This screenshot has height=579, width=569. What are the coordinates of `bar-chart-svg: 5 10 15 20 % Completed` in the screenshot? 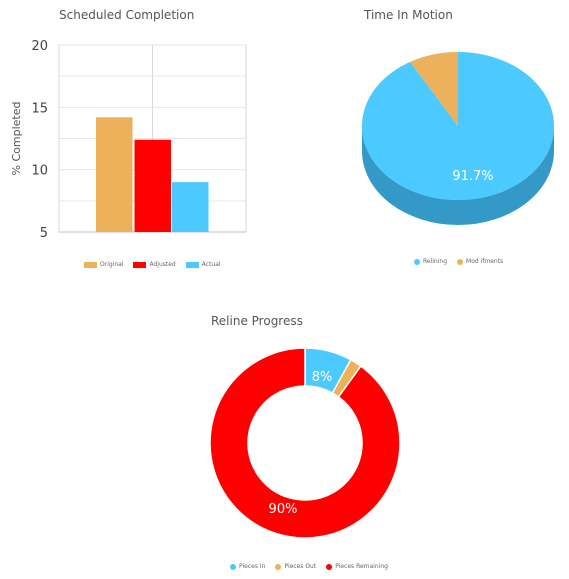 It's located at (128, 140).